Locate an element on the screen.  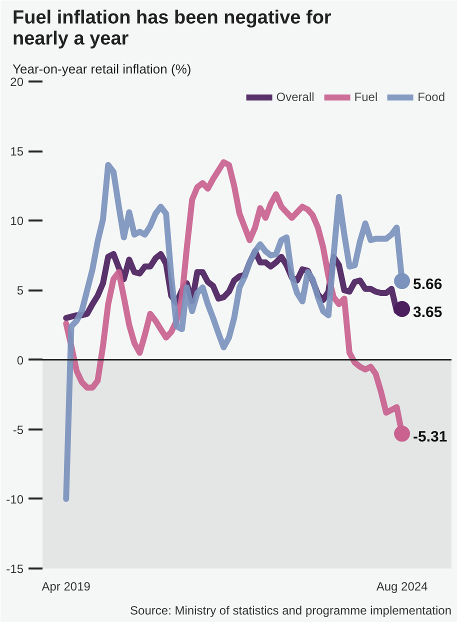
source-note: Source: Ministry of statistics and programme implementation is located at coordinates (291, 611).